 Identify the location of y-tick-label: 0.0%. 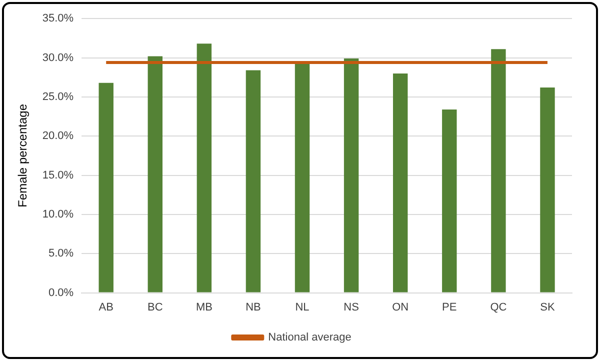
(61, 292).